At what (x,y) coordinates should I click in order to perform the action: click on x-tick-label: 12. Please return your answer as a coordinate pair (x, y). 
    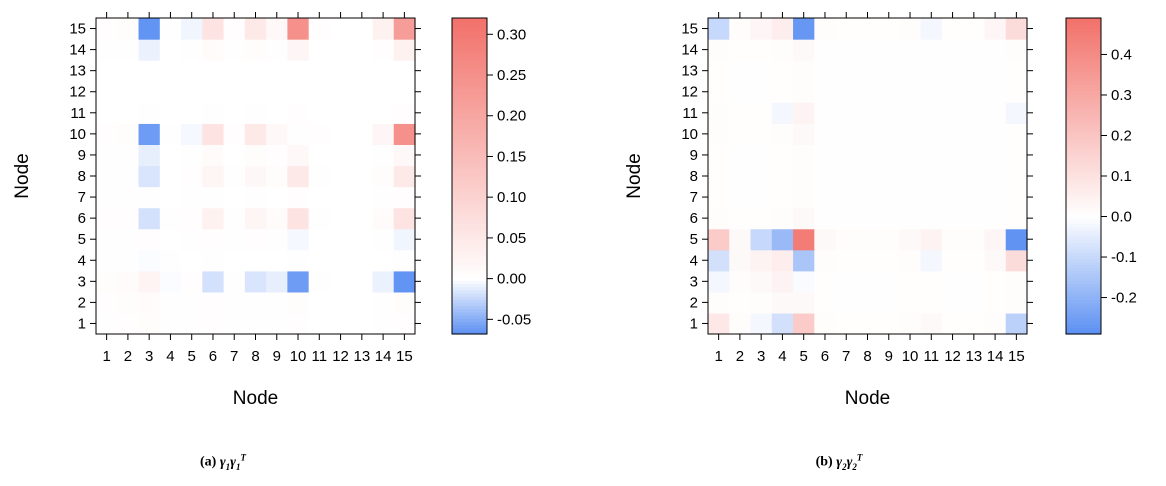
    Looking at the image, I should click on (340, 356).